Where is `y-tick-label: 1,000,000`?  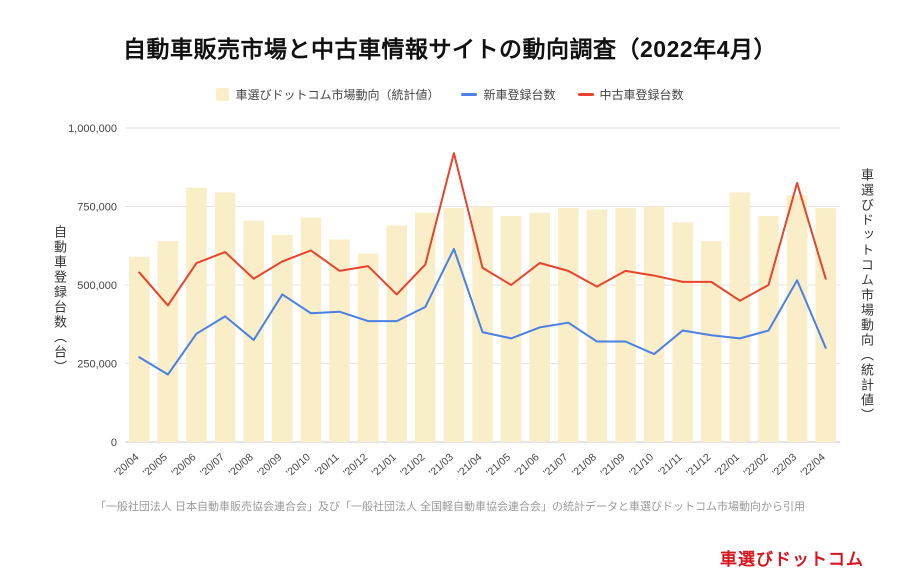 y-tick-label: 1,000,000 is located at coordinates (92, 129).